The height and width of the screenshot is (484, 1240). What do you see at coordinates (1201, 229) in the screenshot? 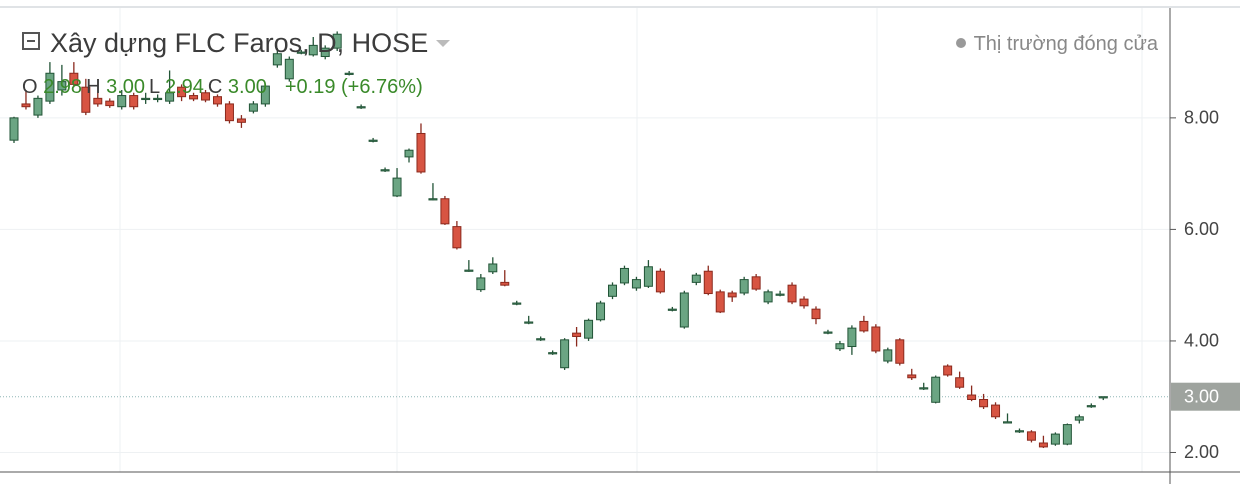
I see `y-tick-label: 6.00` at bounding box center [1201, 229].